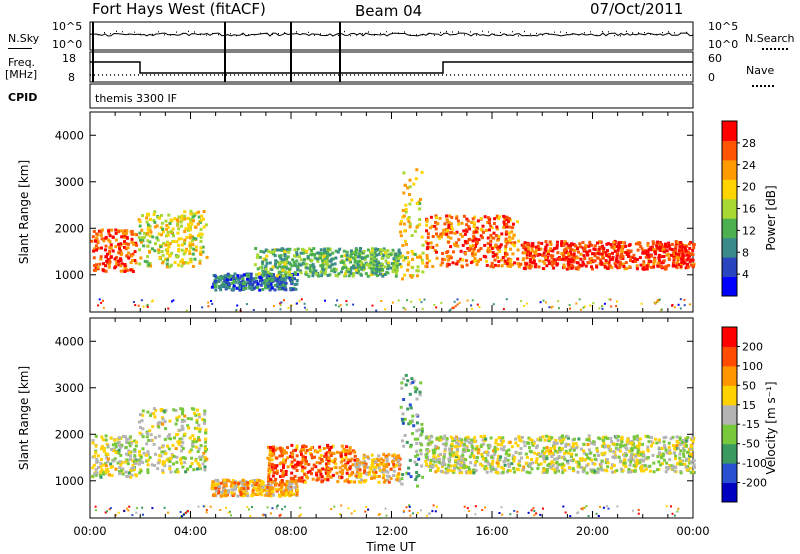  I want to click on freq-panel-frame, so click(391, 67).